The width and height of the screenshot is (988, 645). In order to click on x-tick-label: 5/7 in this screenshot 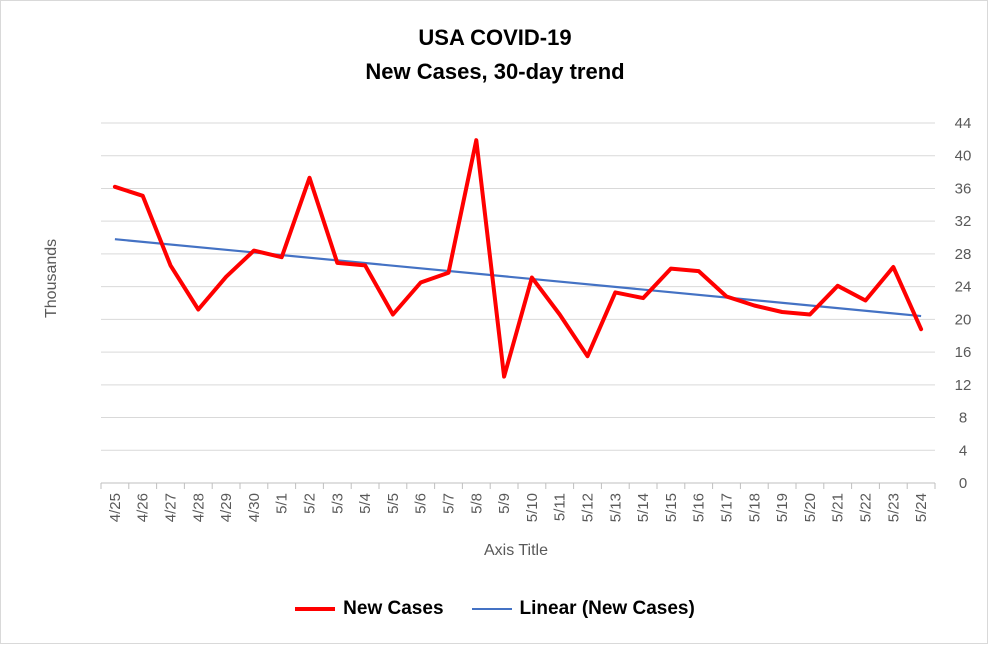, I will do `click(449, 503)`.